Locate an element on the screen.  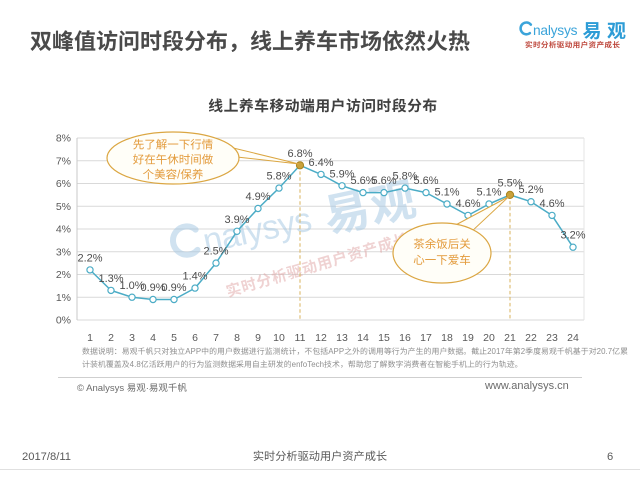
svg-text: 1.3% is located at coordinates (110, 278).